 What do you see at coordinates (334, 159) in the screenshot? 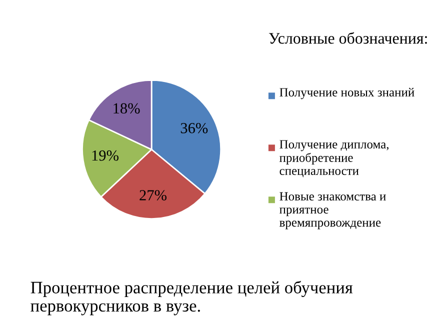
I see `legend-label: Получение диплома, приобретение специальности` at bounding box center [334, 159].